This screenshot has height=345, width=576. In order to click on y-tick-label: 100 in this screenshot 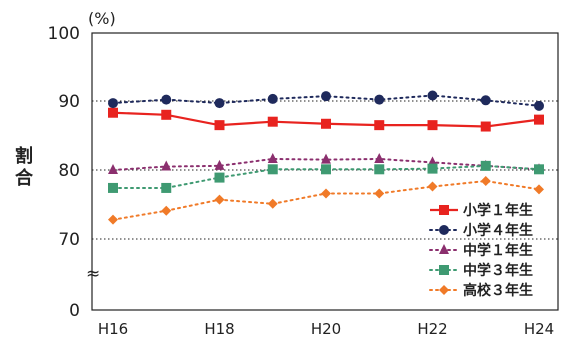, I will do `click(64, 34)`.